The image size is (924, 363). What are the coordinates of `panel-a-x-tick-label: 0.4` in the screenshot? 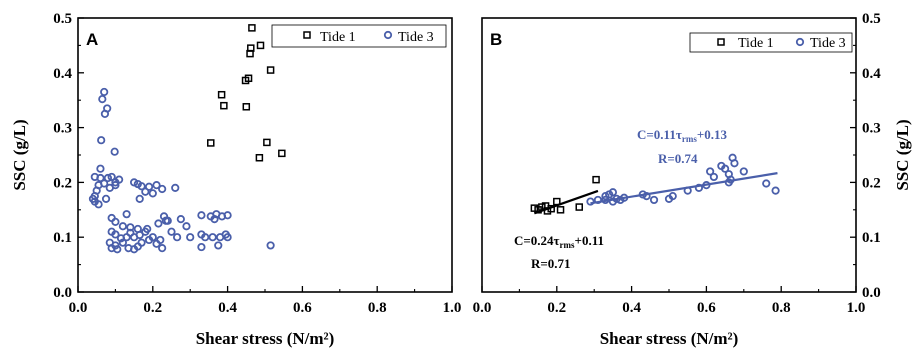 It's located at (227, 308).